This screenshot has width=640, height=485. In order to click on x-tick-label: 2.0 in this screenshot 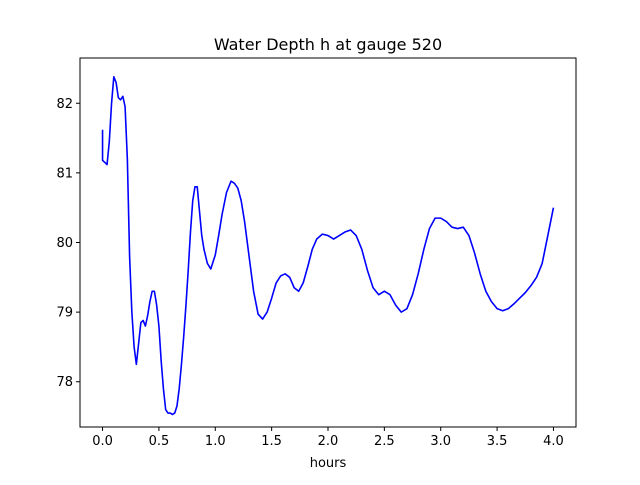, I will do `click(328, 441)`.